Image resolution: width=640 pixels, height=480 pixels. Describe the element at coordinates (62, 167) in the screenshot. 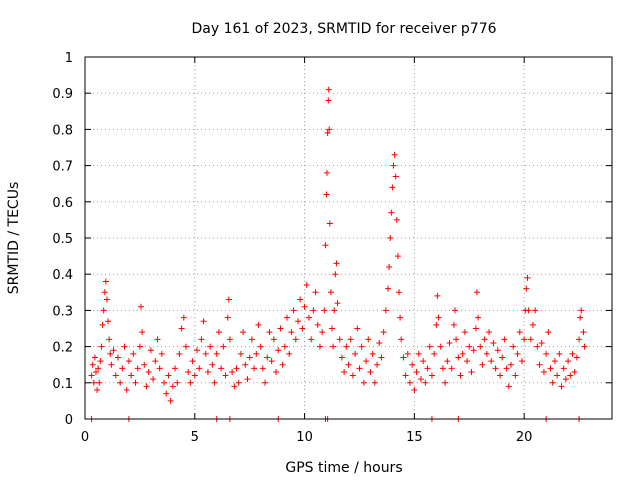

I see `y-tick-label: 0.7` at that location.